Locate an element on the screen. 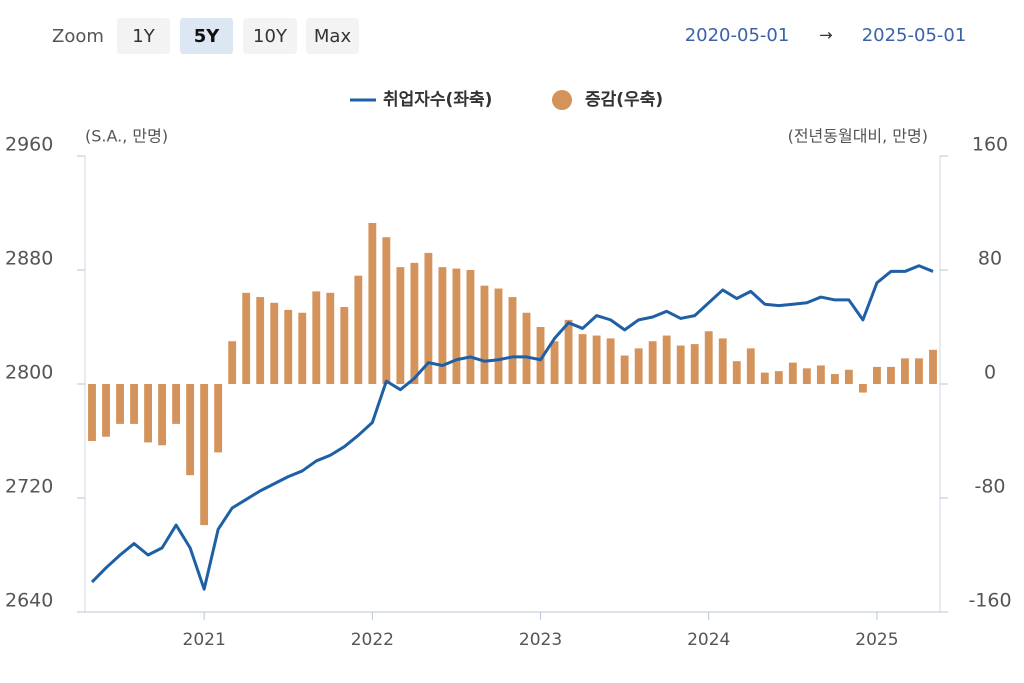 The height and width of the screenshot is (683, 1024). y-tick-label: 2640 is located at coordinates (29, 601).